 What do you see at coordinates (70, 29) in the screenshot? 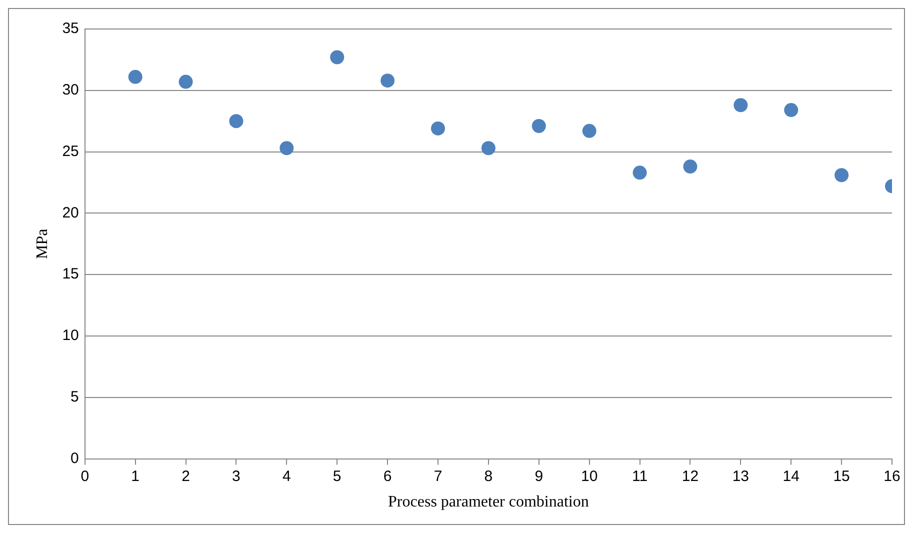
I see `y-tick-label: 35` at bounding box center [70, 29].